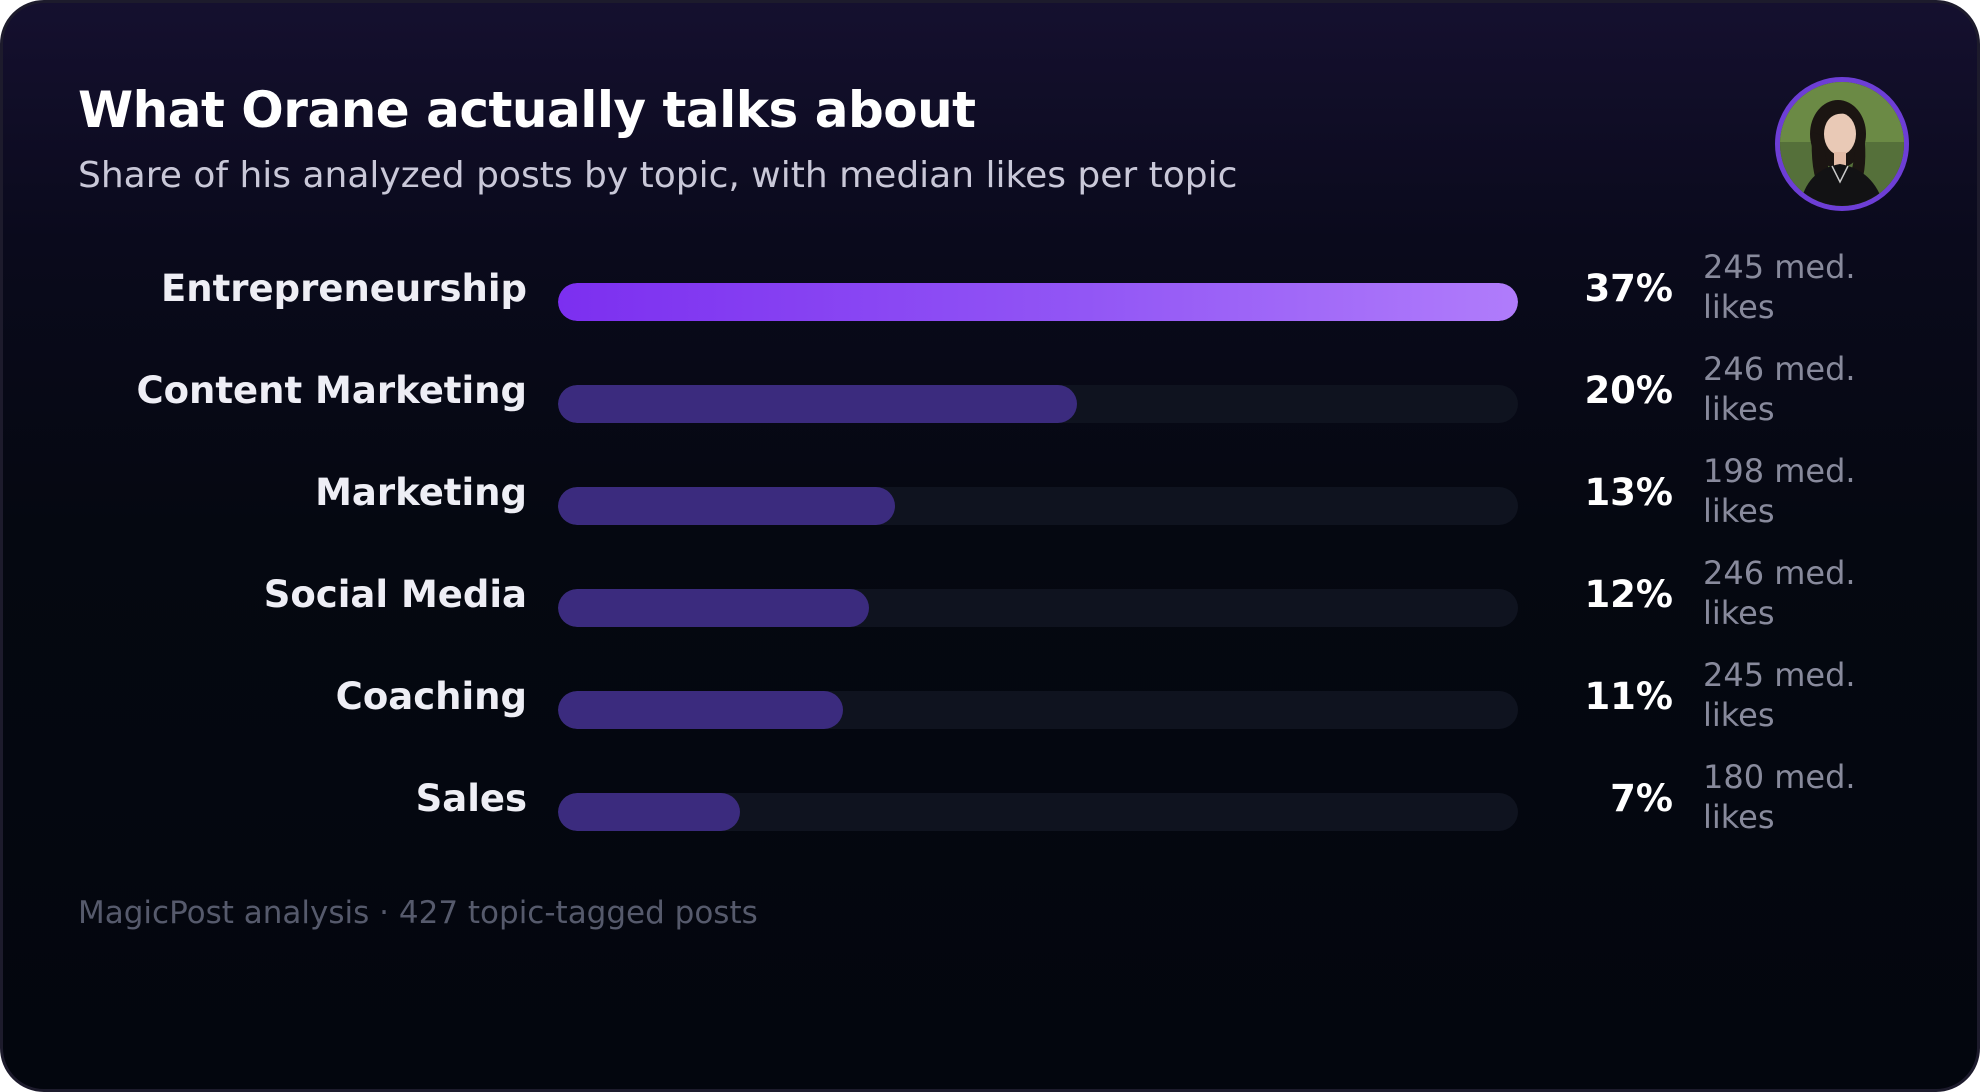  I want to click on chart-row: Marketing 13% 198 med. likes, so click(990, 502).